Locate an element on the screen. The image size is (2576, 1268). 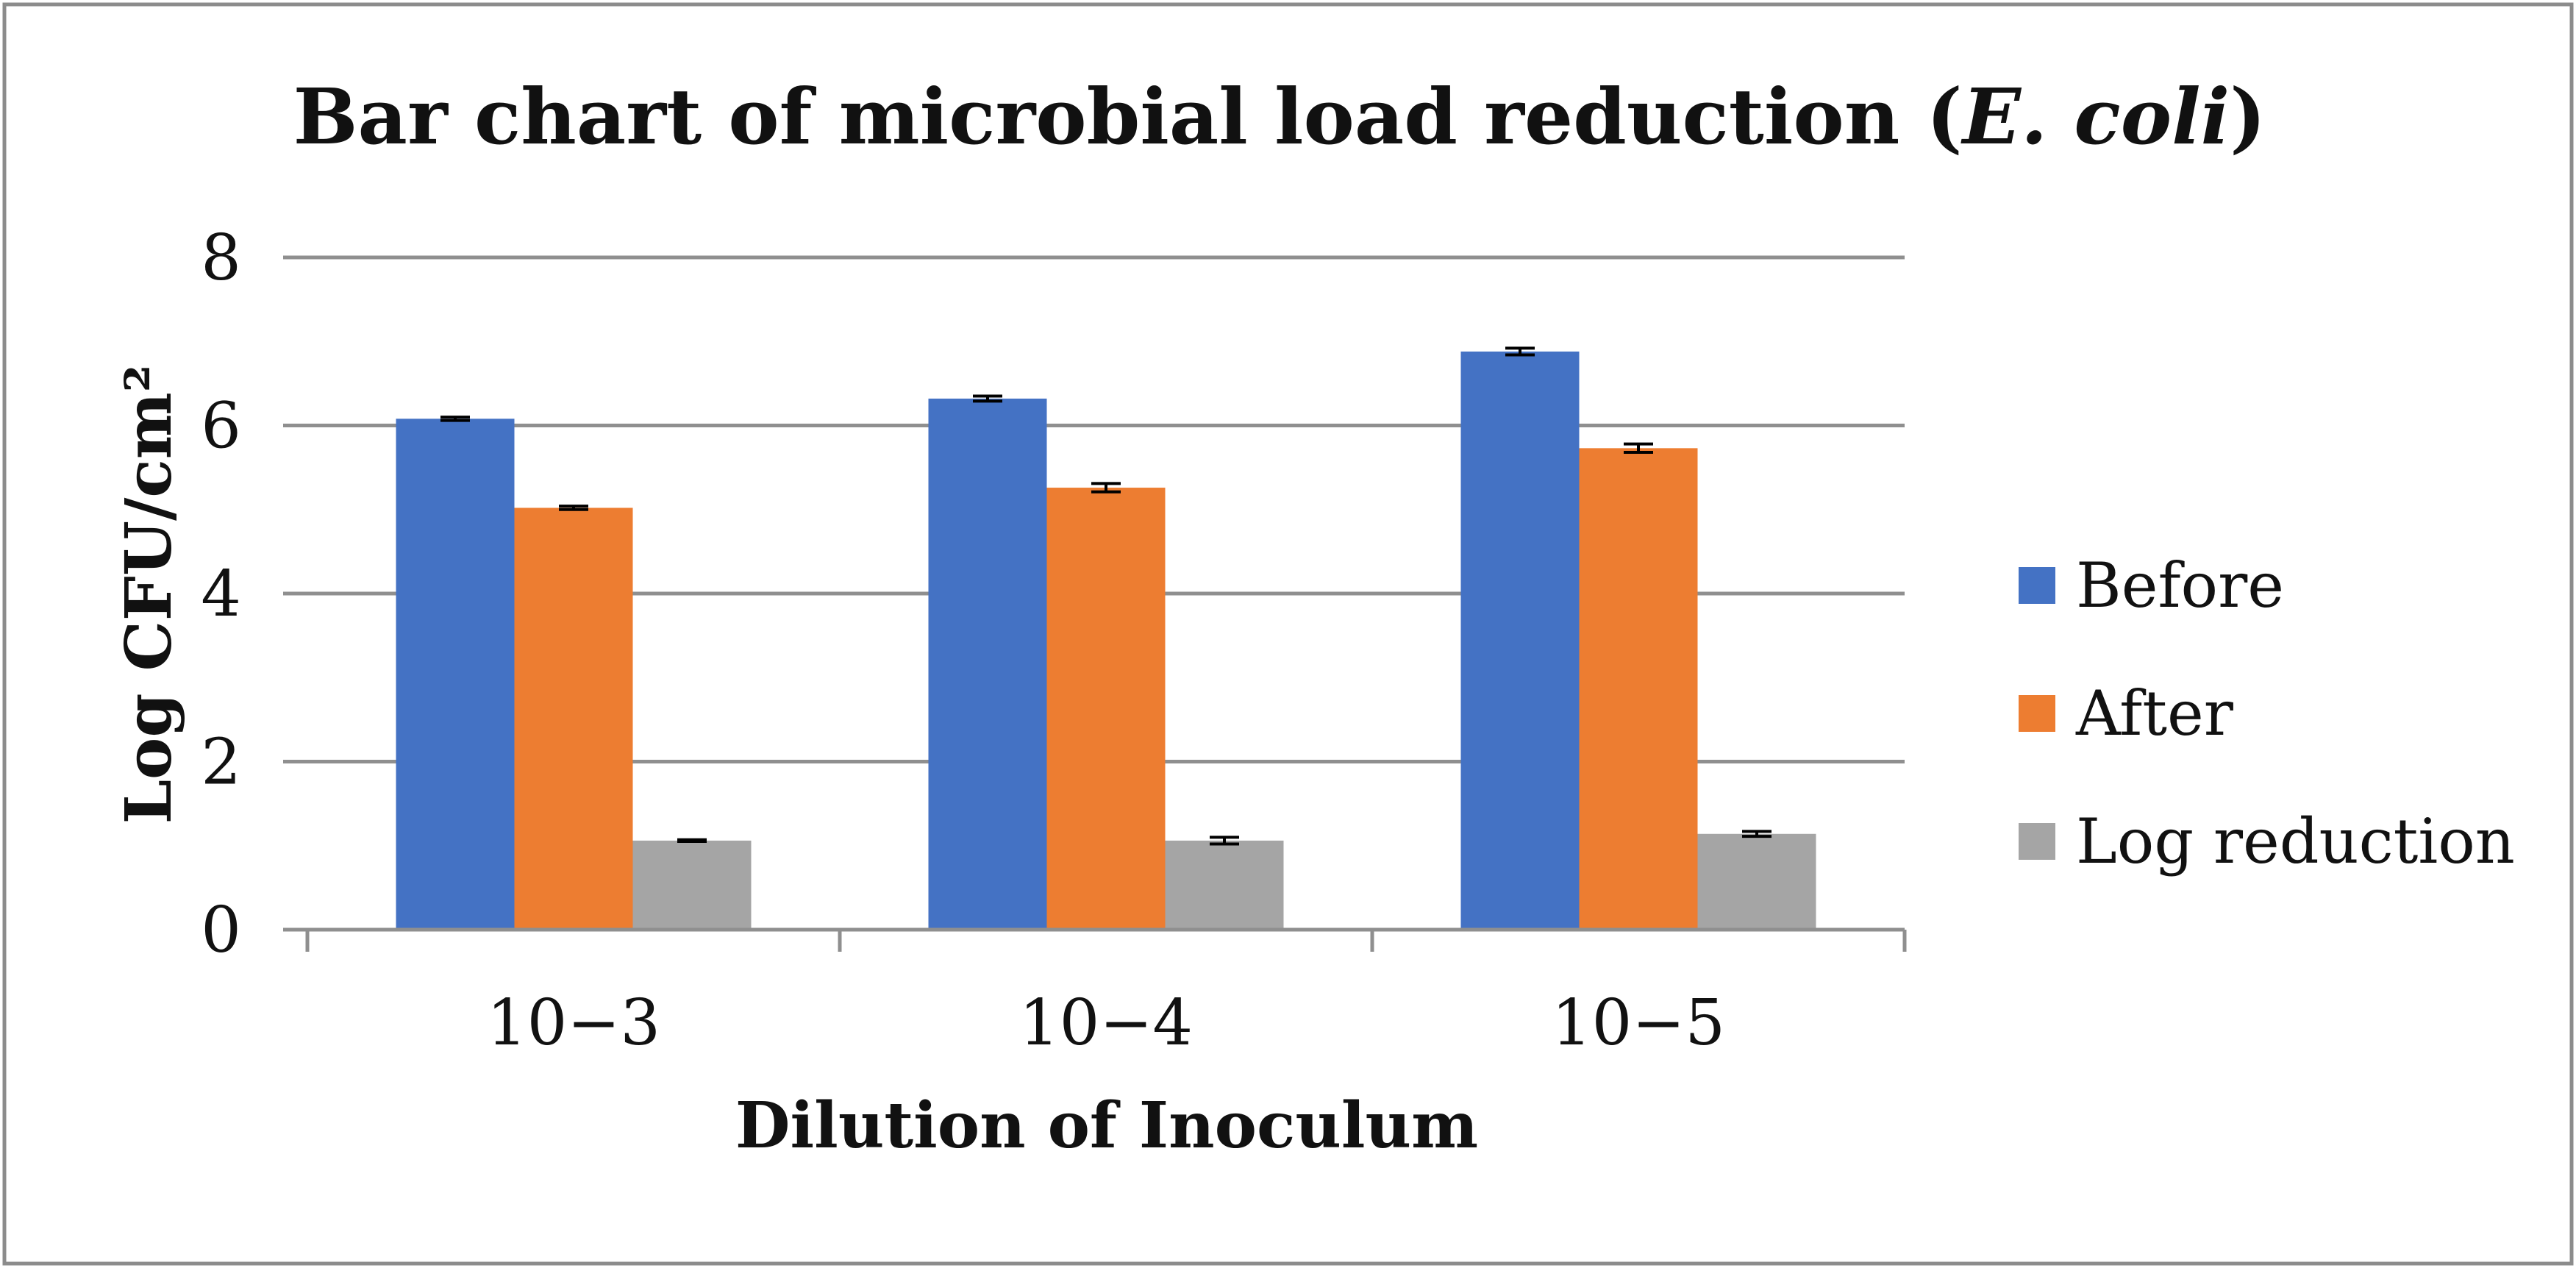
y-tick-label: 8 is located at coordinates (221, 258).